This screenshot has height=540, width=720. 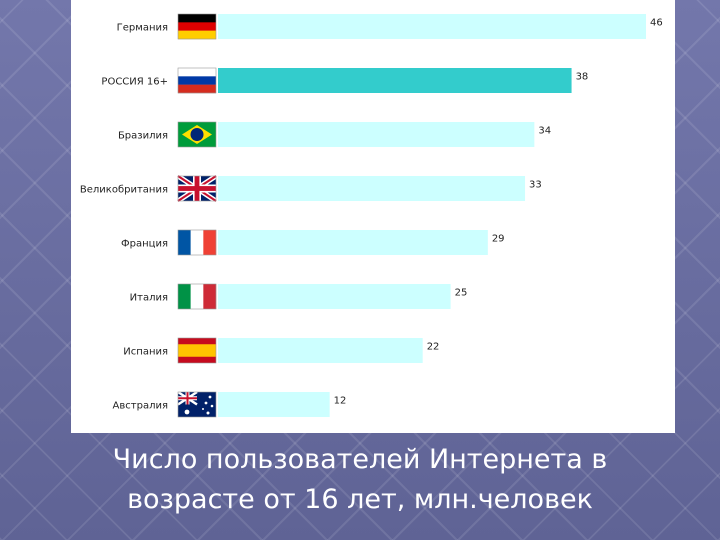 What do you see at coordinates (360, 459) in the screenshot?
I see `caption-line-1: Число пользователей Интернета в` at bounding box center [360, 459].